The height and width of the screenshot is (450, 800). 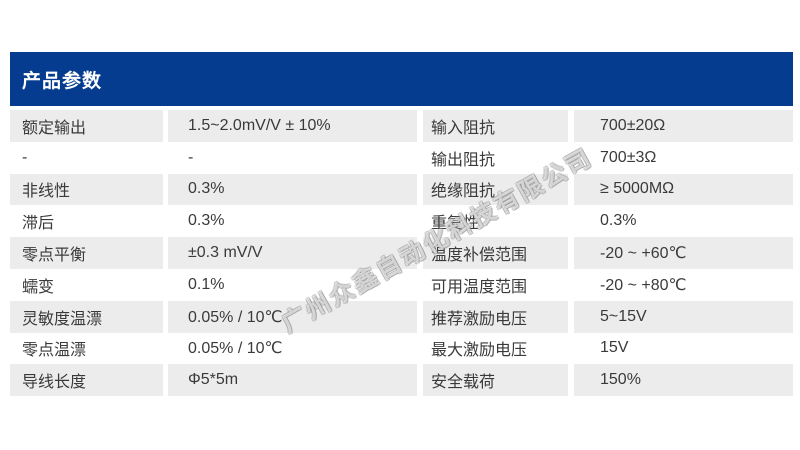 I want to click on param-value: ±0.3 mV/V, so click(x=292, y=253).